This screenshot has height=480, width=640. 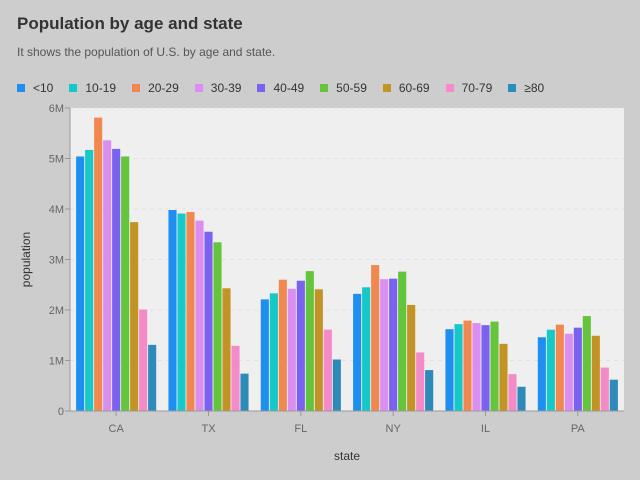 What do you see at coordinates (578, 429) in the screenshot?
I see `x-tick-label: PA` at bounding box center [578, 429].